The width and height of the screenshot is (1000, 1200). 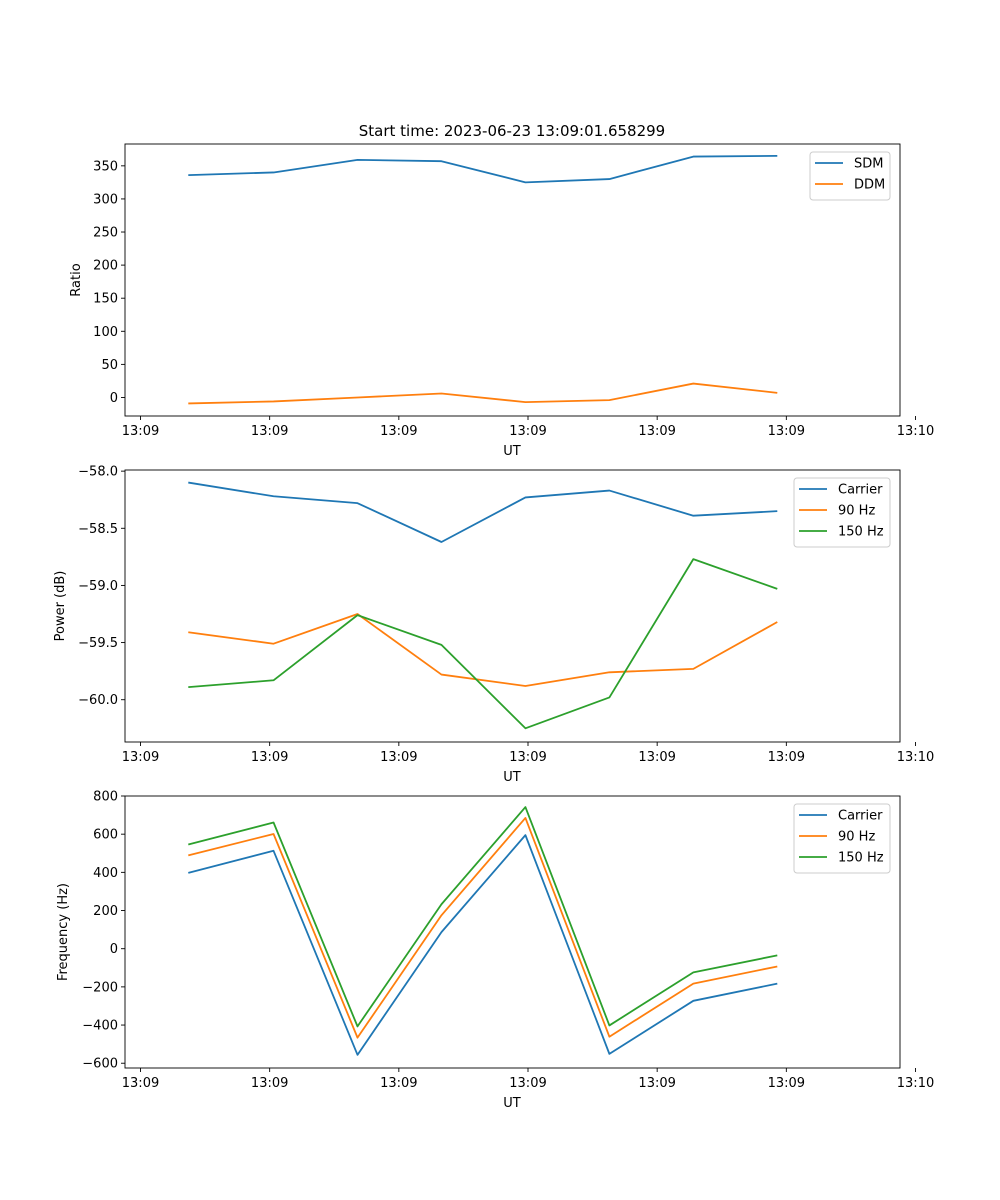 What do you see at coordinates (100, 1026) in the screenshot?
I see `y-tick-label: −400` at bounding box center [100, 1026].